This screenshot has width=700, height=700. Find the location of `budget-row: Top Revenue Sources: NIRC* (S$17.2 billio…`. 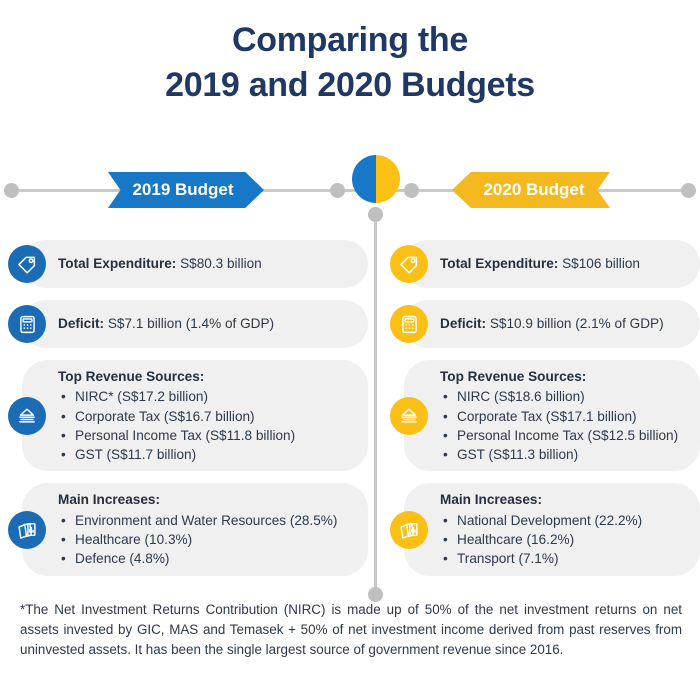

budget-row: Top Revenue Sources: NIRC* (S$17.2 billio… is located at coordinates (184, 416).